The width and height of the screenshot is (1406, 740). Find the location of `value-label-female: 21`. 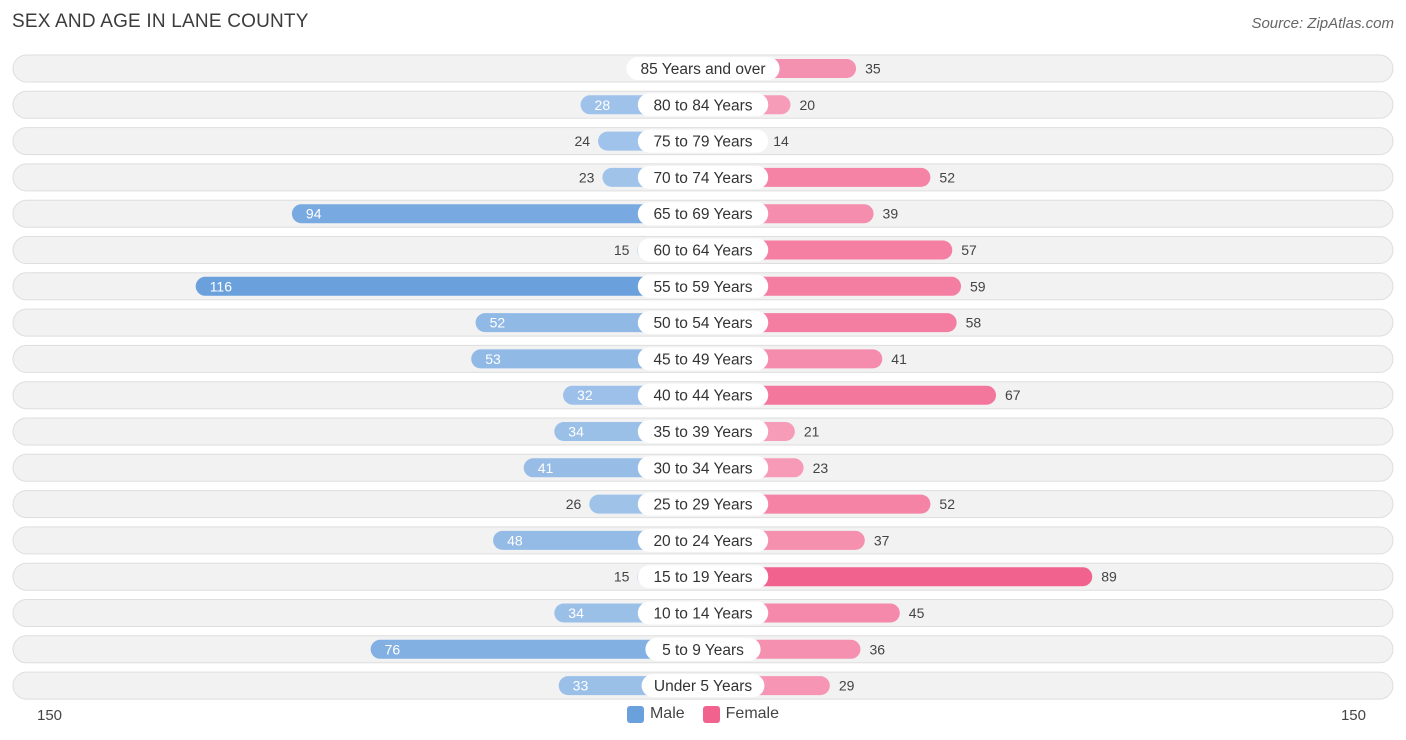

value-label-female: 21 is located at coordinates (812, 432).